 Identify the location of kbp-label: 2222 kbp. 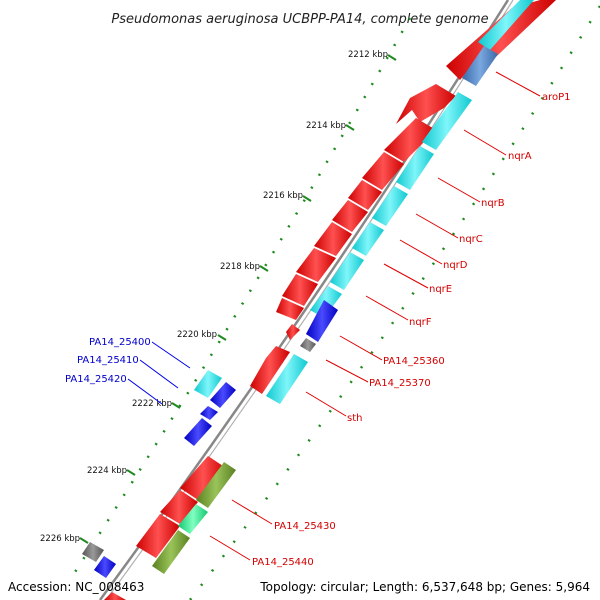
(152, 404).